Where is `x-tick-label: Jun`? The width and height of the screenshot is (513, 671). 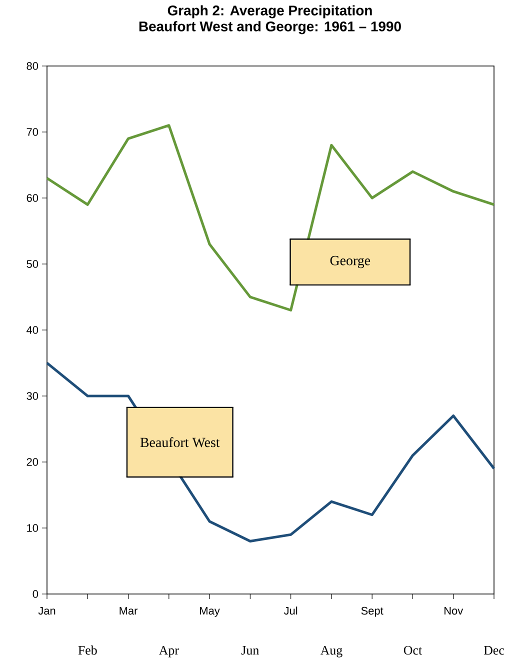 x-tick-label: Jun is located at coordinates (250, 650).